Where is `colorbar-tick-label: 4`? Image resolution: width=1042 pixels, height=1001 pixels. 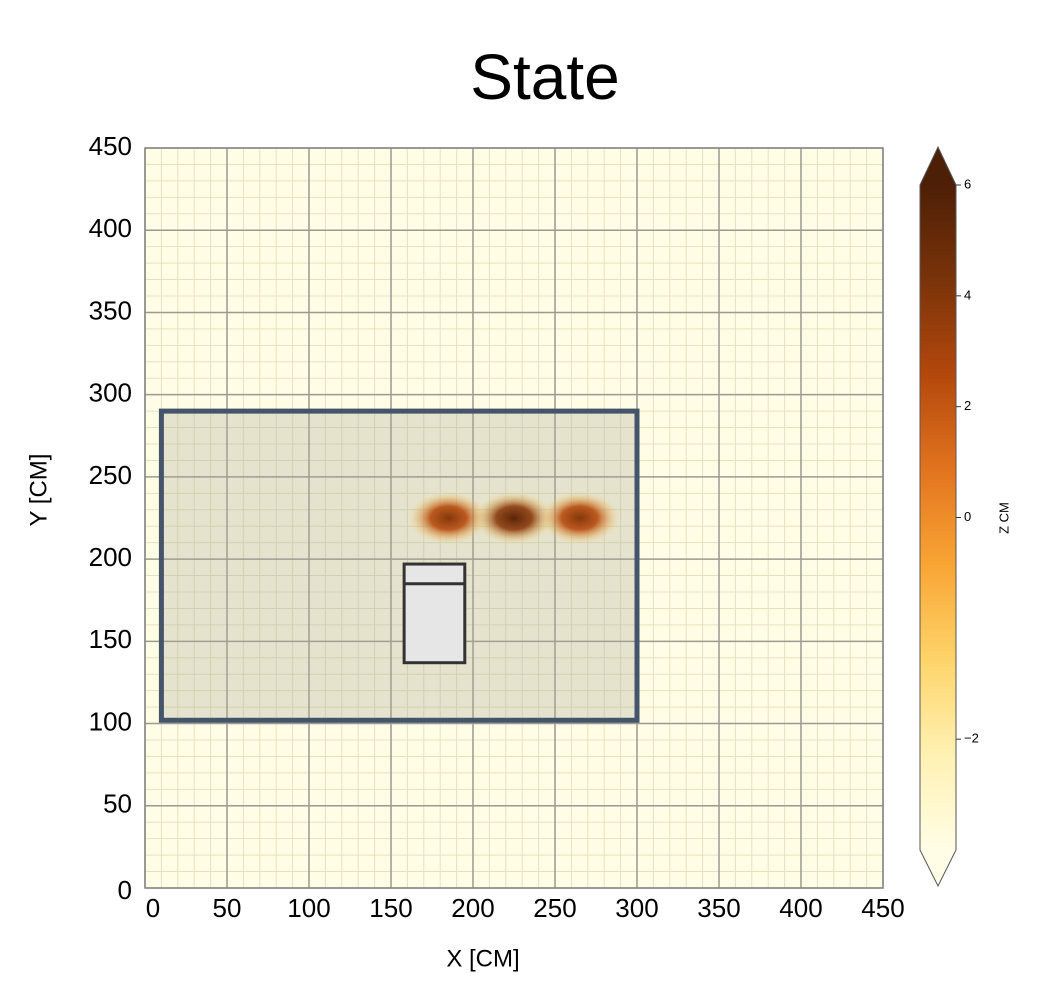
colorbar-tick-label: 4 is located at coordinates (967, 294).